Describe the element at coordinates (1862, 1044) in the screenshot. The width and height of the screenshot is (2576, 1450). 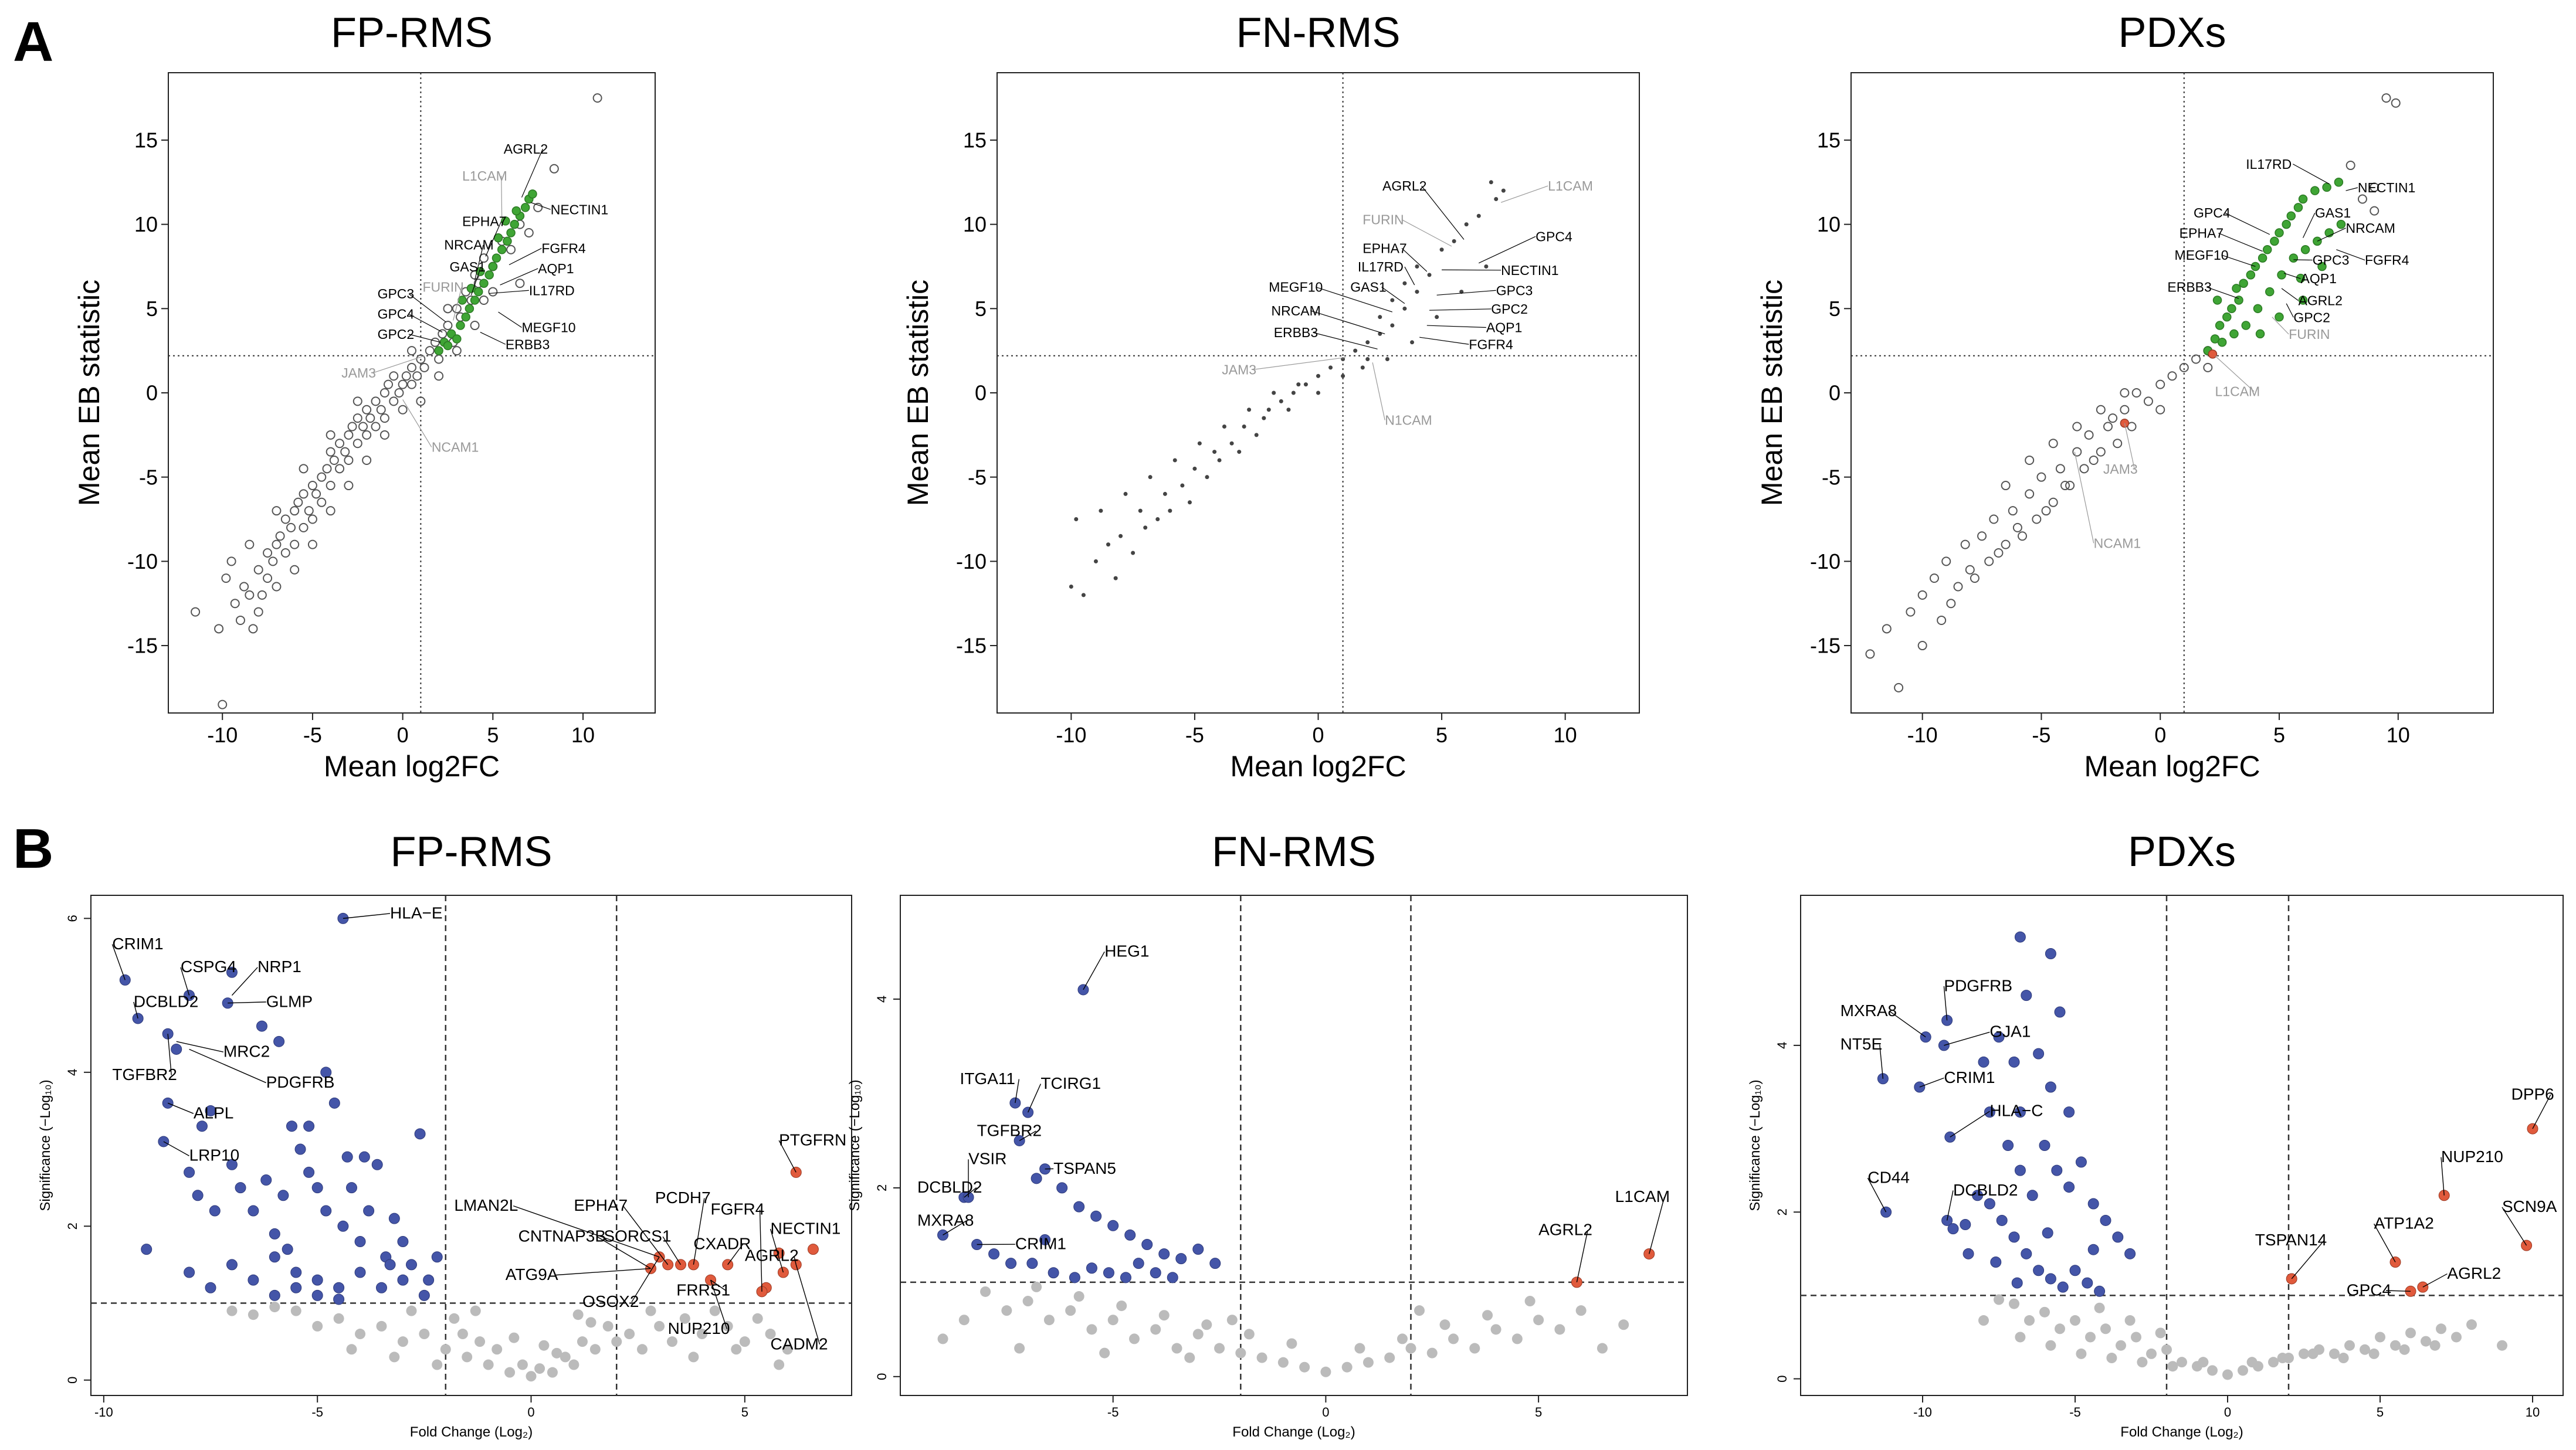
I see `gene-label: NT5E` at that location.